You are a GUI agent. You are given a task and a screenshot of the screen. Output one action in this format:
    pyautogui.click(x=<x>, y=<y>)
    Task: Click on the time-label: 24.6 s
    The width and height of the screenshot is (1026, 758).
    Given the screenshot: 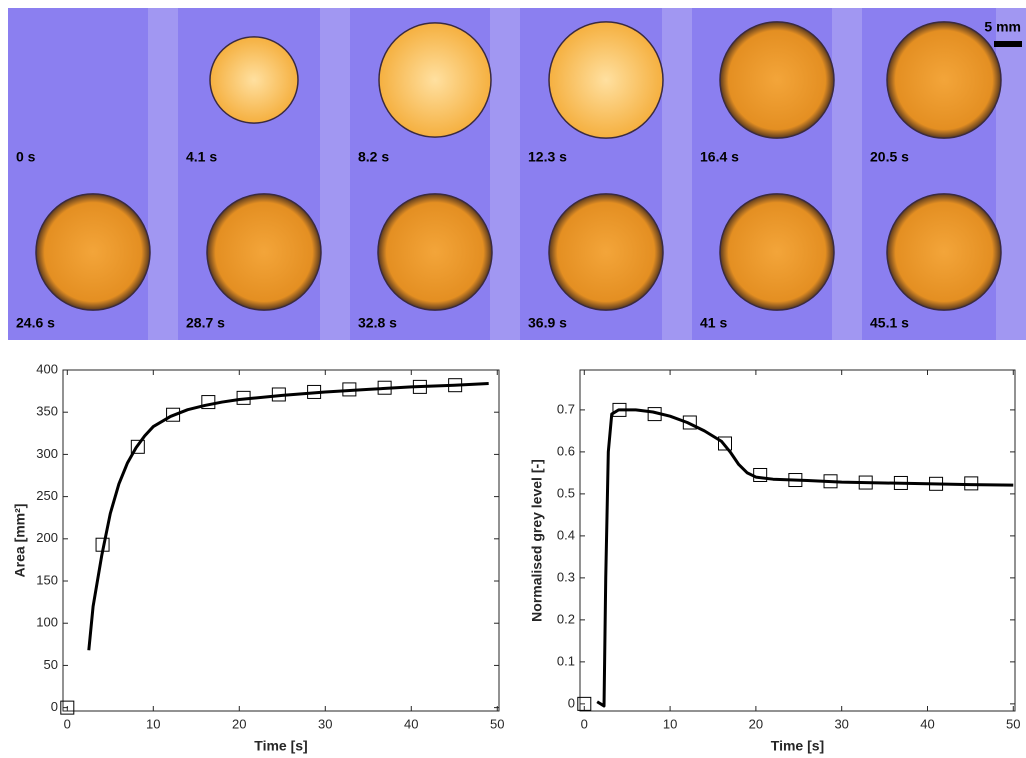 What is the action you would take?
    pyautogui.click(x=35, y=323)
    